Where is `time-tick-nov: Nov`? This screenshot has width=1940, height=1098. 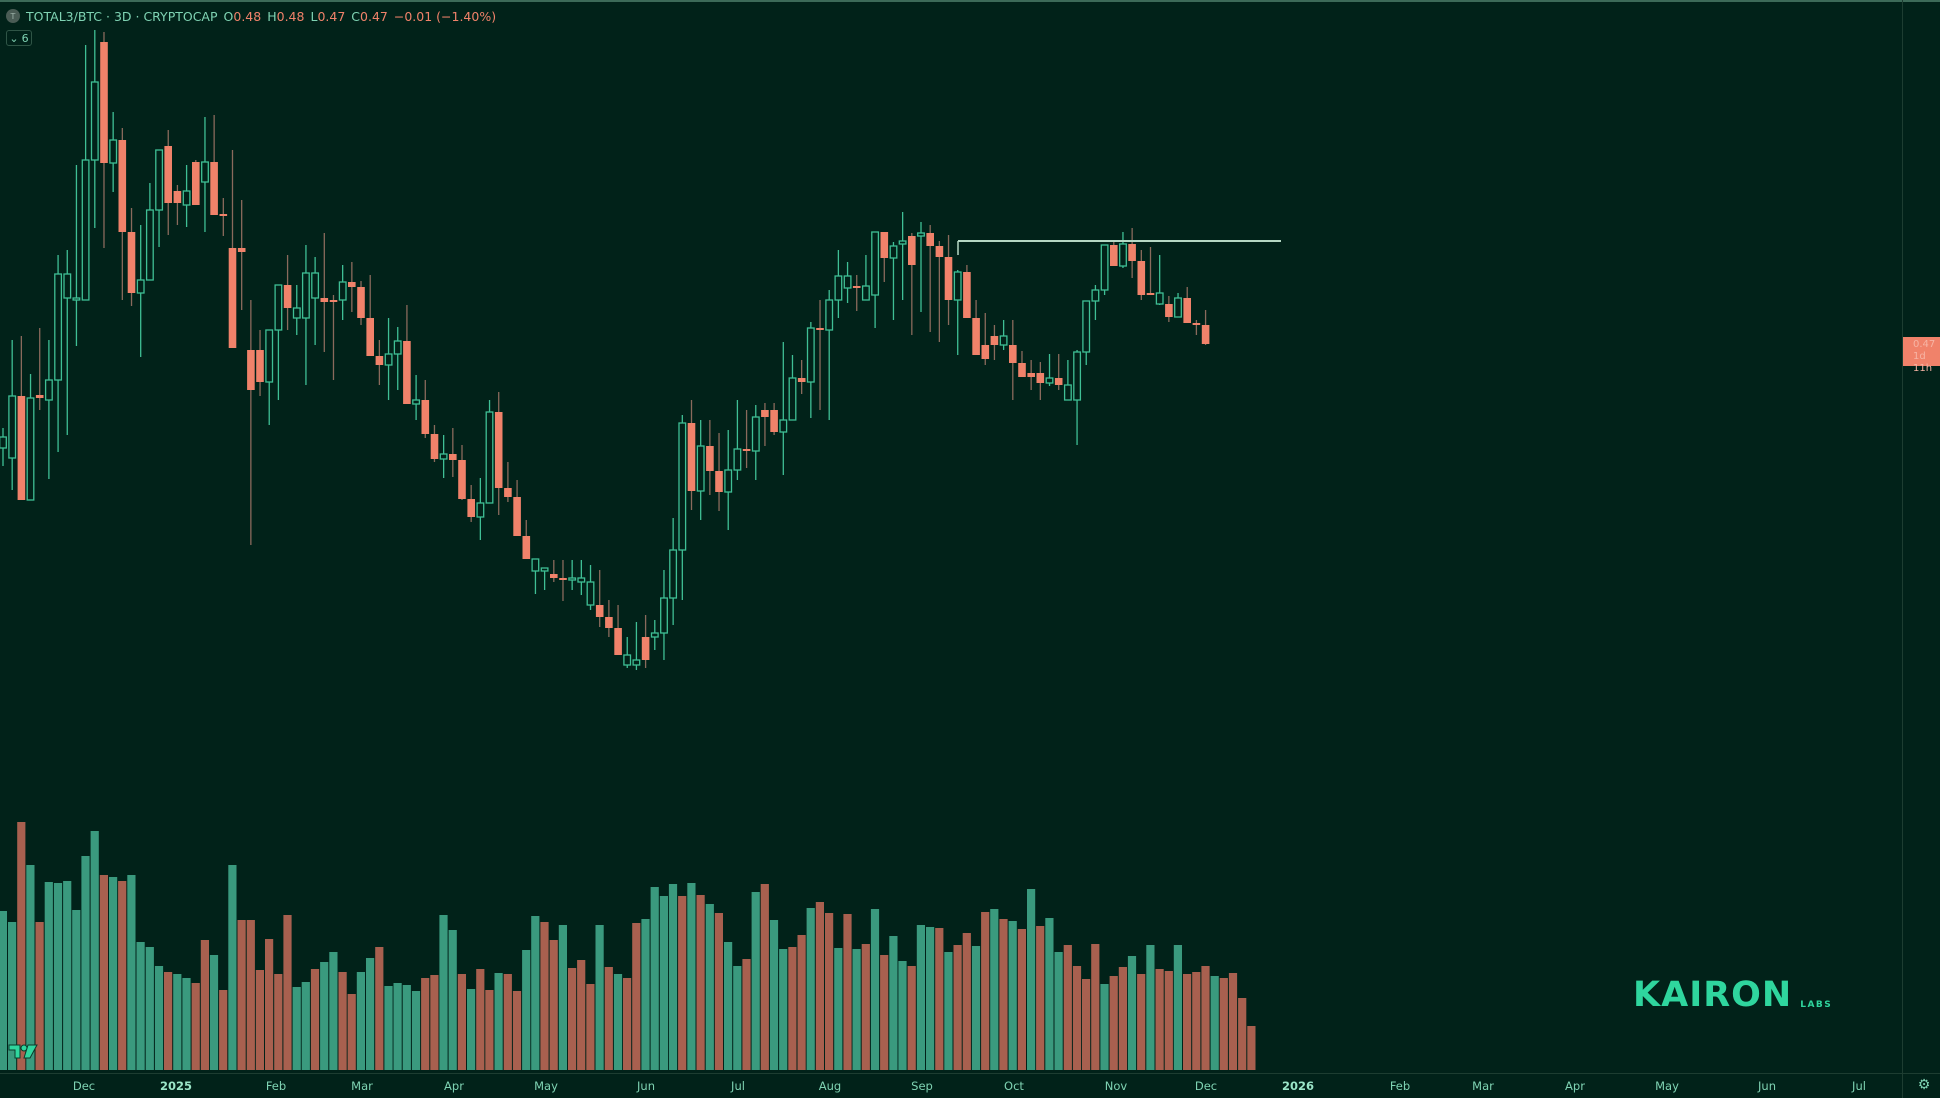 time-tick-nov: Nov is located at coordinates (1116, 1086).